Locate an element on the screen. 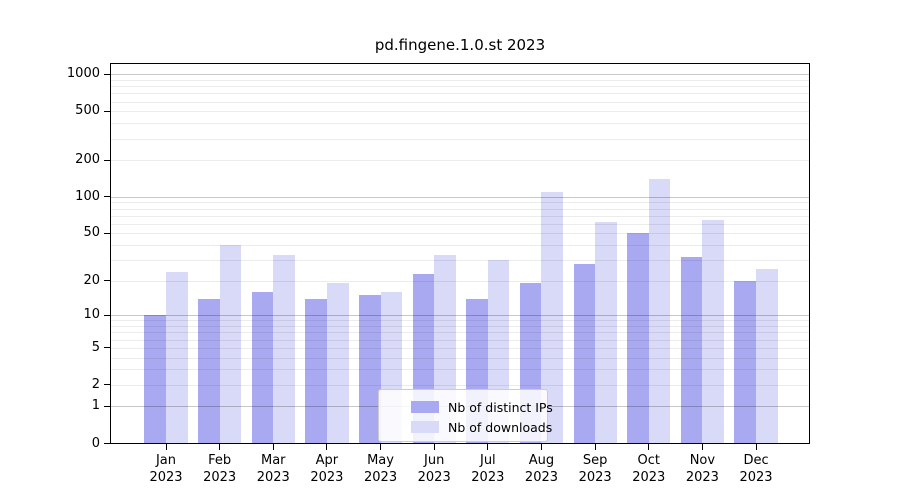 The width and height of the screenshot is (900, 500). bar-downloads-mar is located at coordinates (284, 349).